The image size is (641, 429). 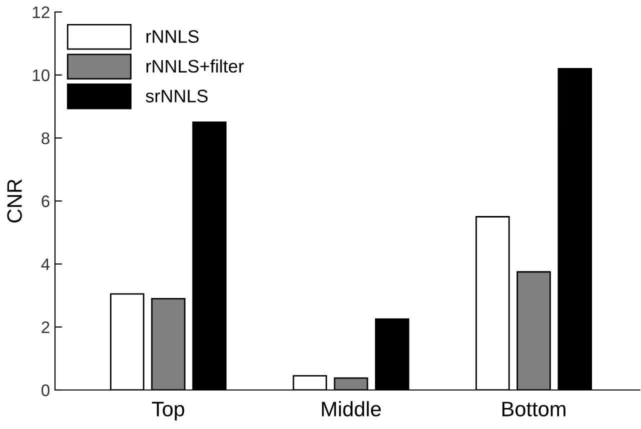 I want to click on x-tick-label: Middle, so click(x=351, y=408).